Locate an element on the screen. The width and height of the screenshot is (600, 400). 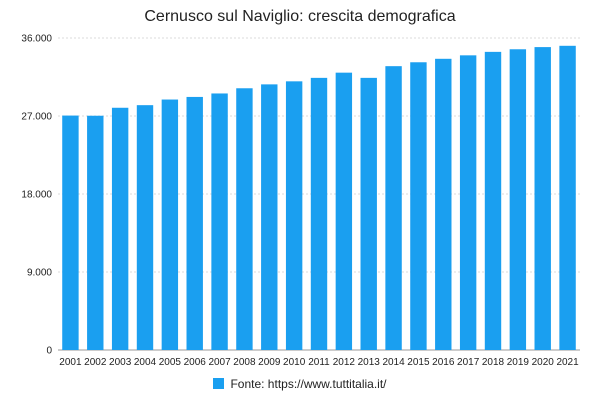
x-tick-label: 2007 is located at coordinates (219, 362).